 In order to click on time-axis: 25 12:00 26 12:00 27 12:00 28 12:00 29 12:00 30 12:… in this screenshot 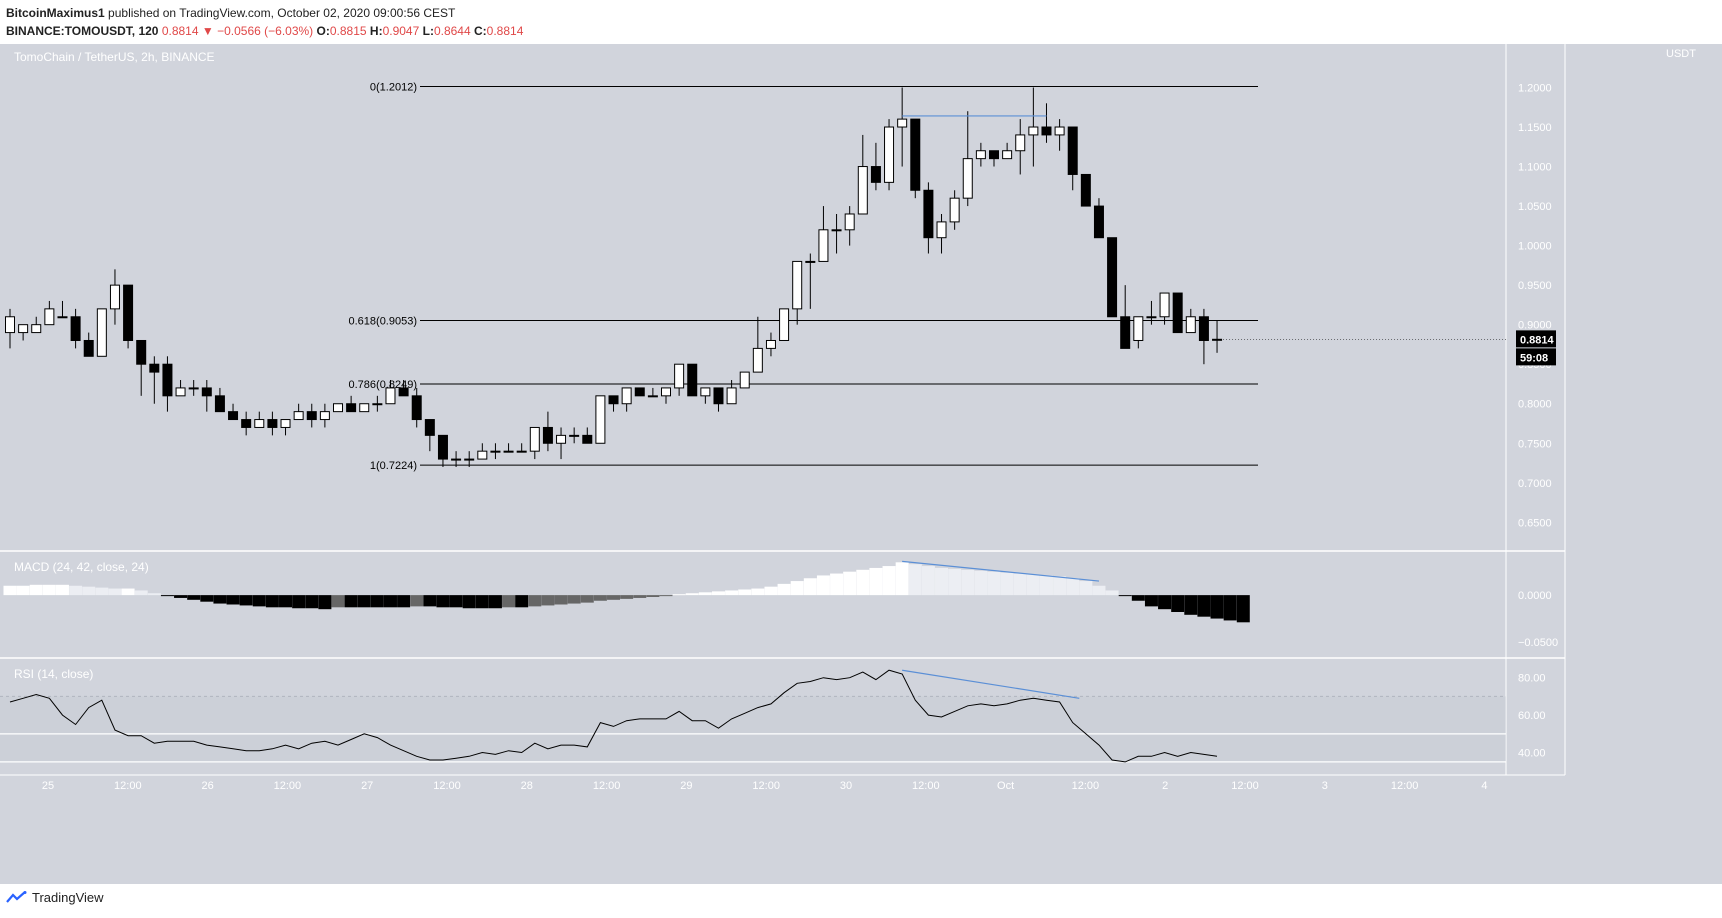, I will do `click(765, 786)`.